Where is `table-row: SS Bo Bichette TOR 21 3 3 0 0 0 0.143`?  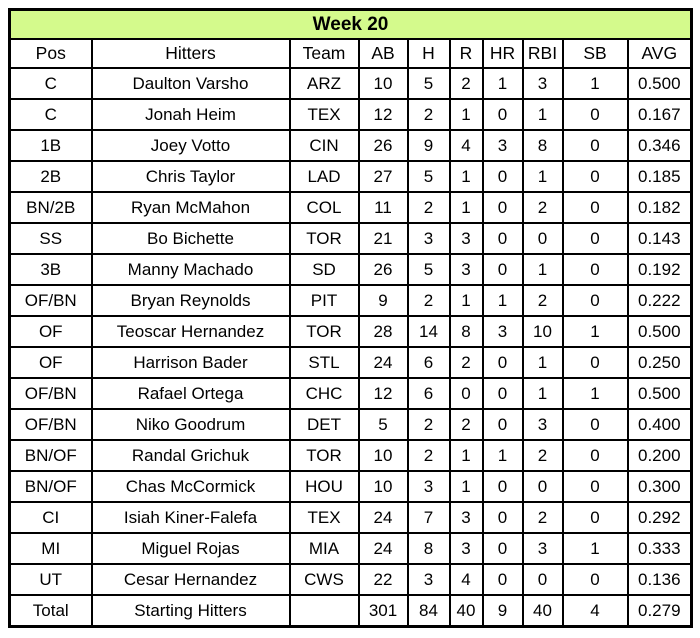
table-row: SS Bo Bichette TOR 21 3 3 0 0 0 0.143 is located at coordinates (350, 238).